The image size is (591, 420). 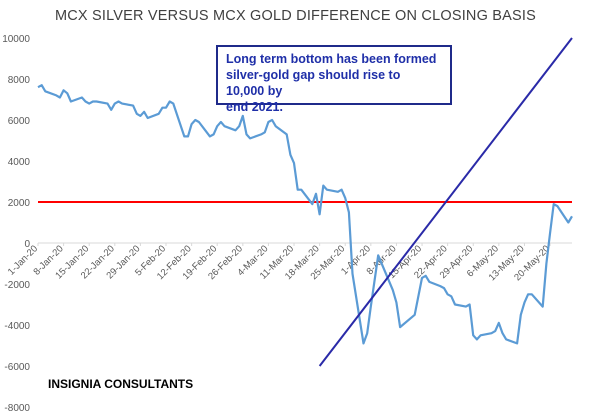 What do you see at coordinates (17, 285) in the screenshot?
I see `y-tick-label: -2000` at bounding box center [17, 285].